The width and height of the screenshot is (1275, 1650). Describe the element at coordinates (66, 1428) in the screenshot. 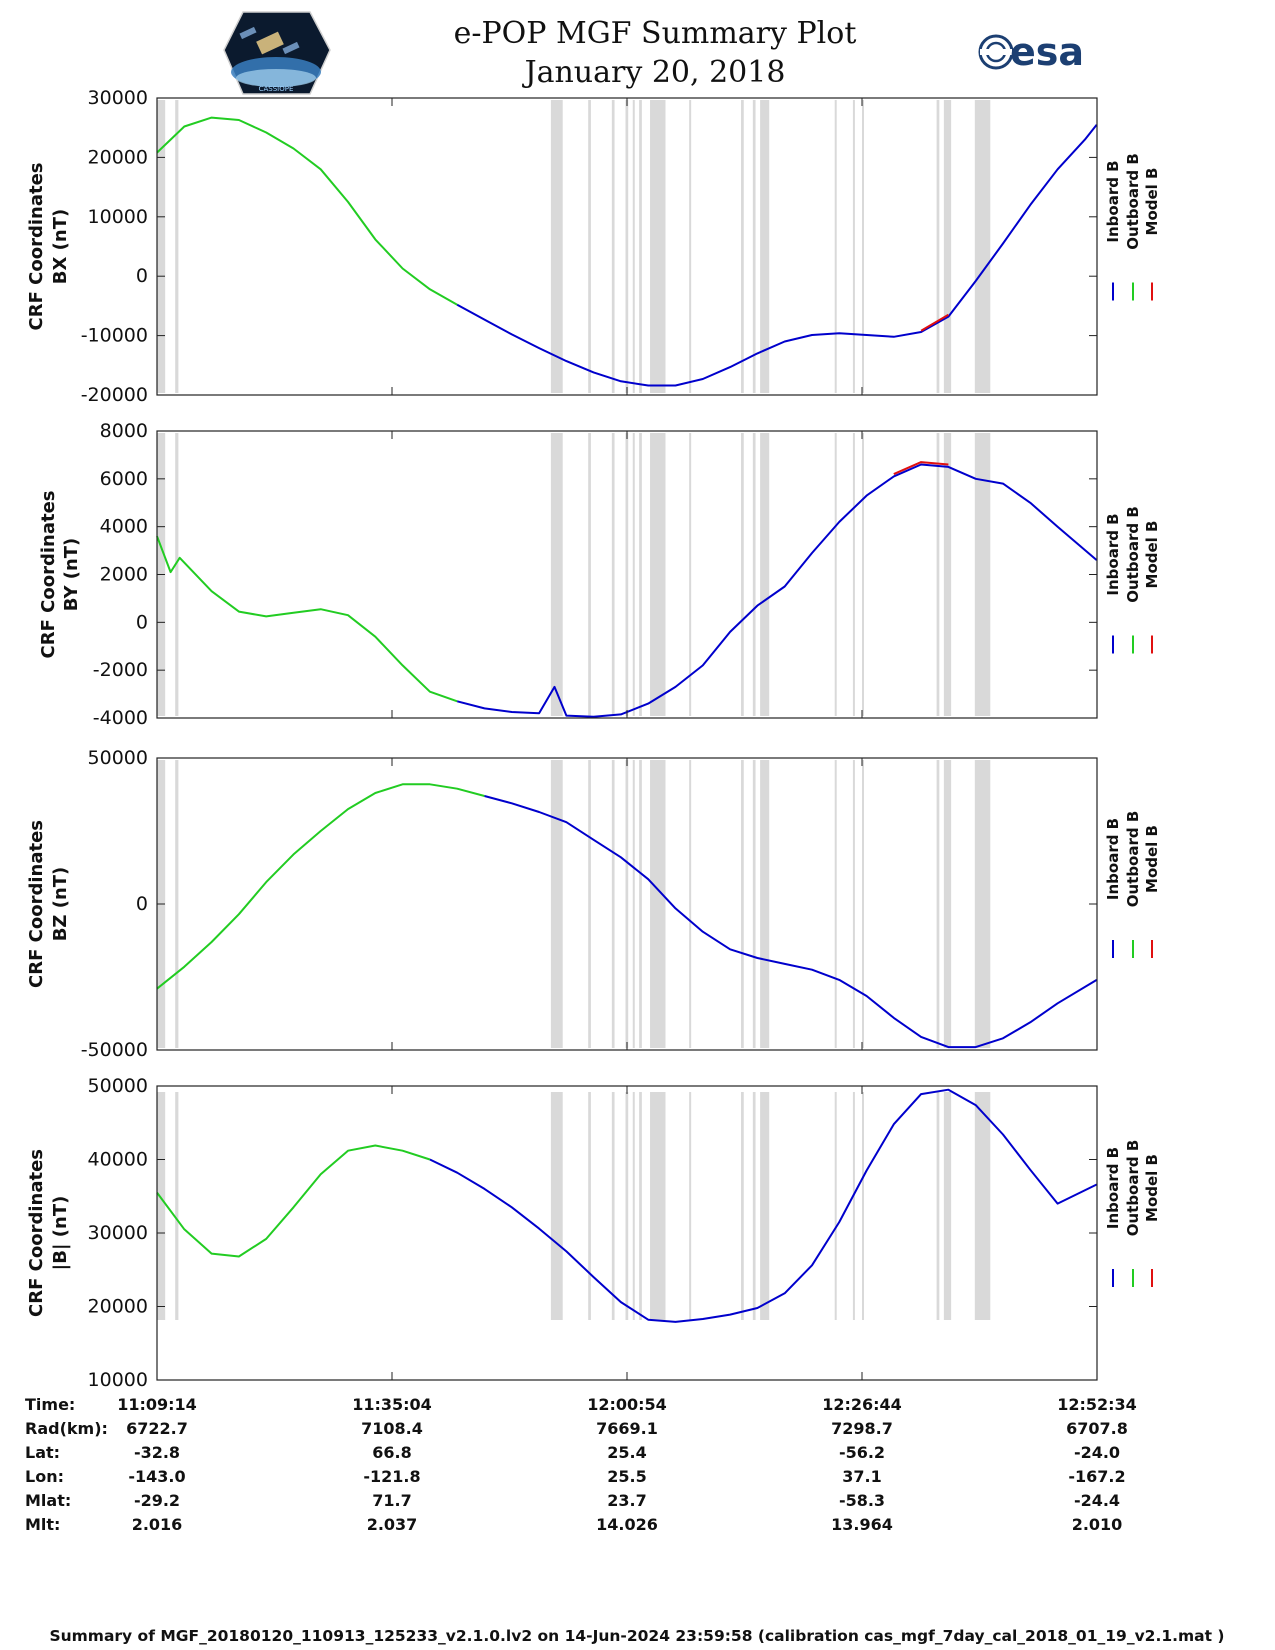

I see `info-row-label: Rad(km):` at that location.